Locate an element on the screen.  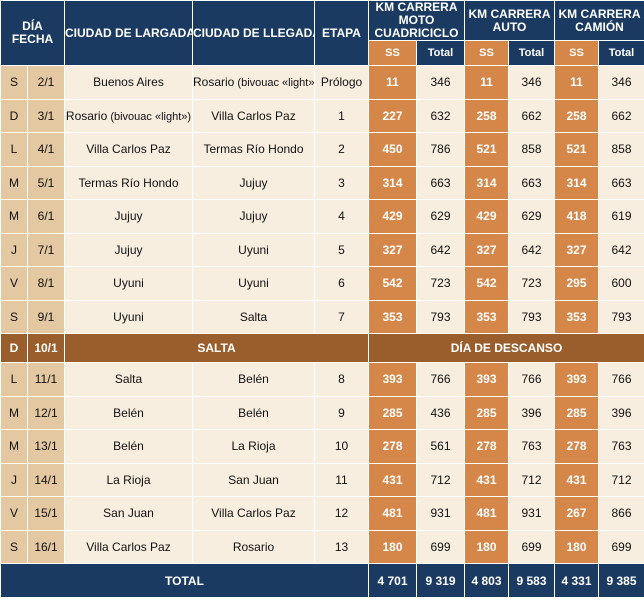
row-fecha: 16/1 is located at coordinates (46, 546).